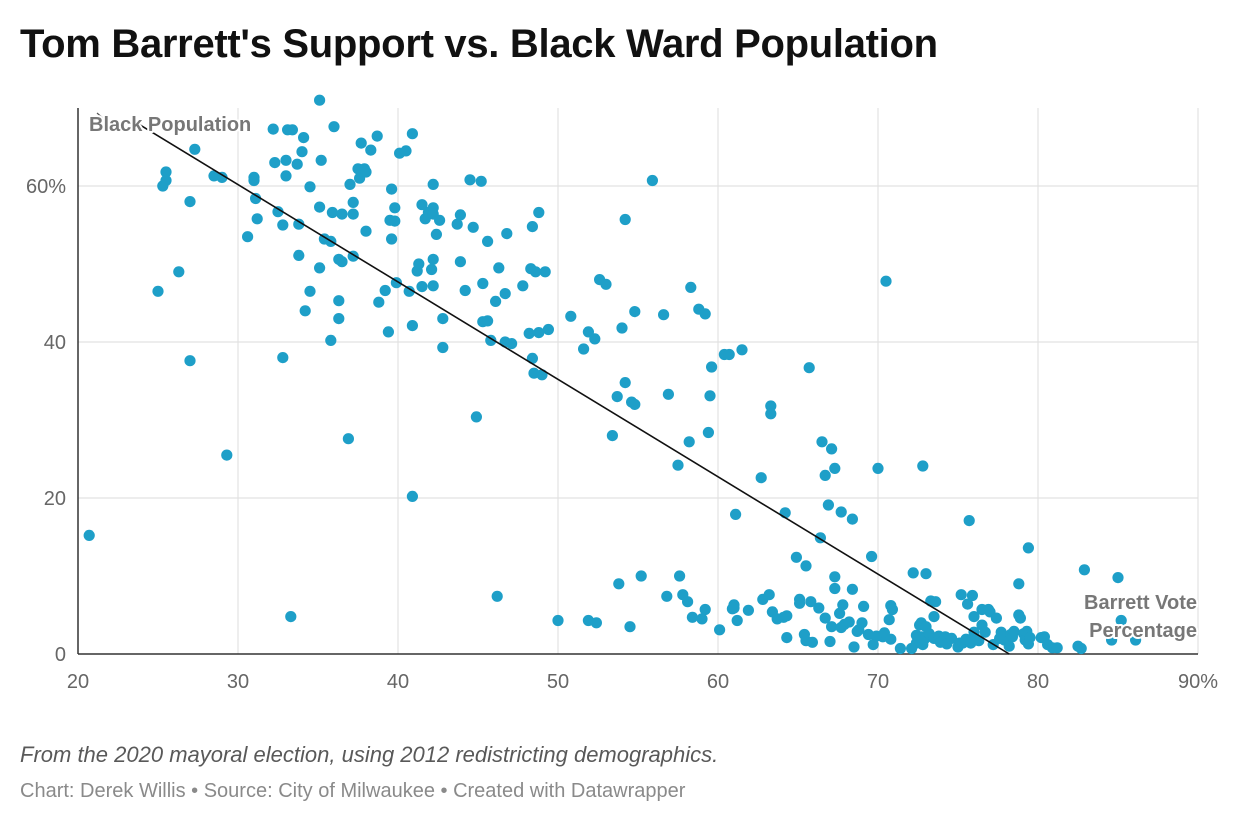 Image resolution: width=1240 pixels, height=840 pixels. I want to click on x-tick-label: 60, so click(718, 682).